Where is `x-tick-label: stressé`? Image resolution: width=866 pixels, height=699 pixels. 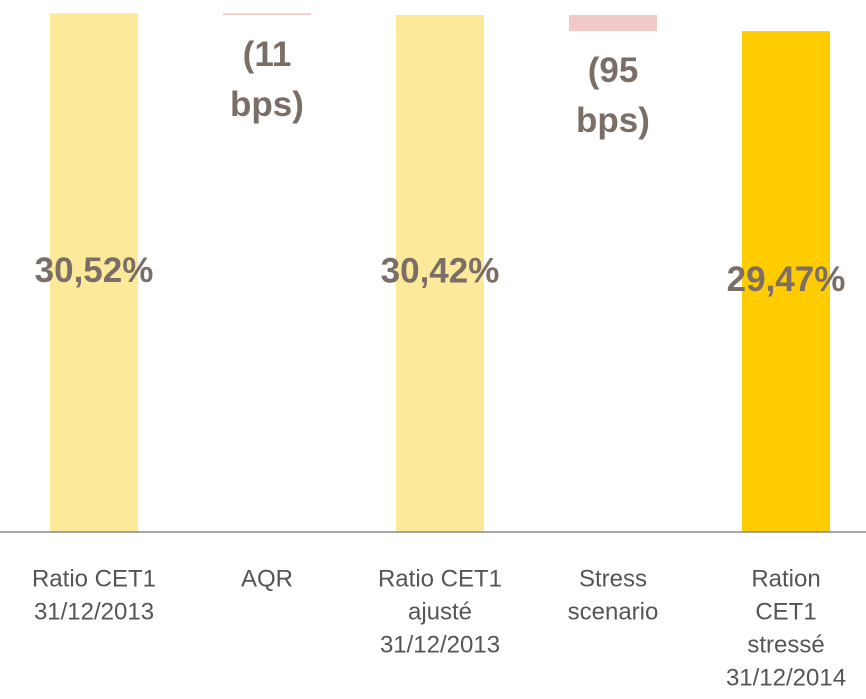 x-tick-label: stressé is located at coordinates (785, 644).